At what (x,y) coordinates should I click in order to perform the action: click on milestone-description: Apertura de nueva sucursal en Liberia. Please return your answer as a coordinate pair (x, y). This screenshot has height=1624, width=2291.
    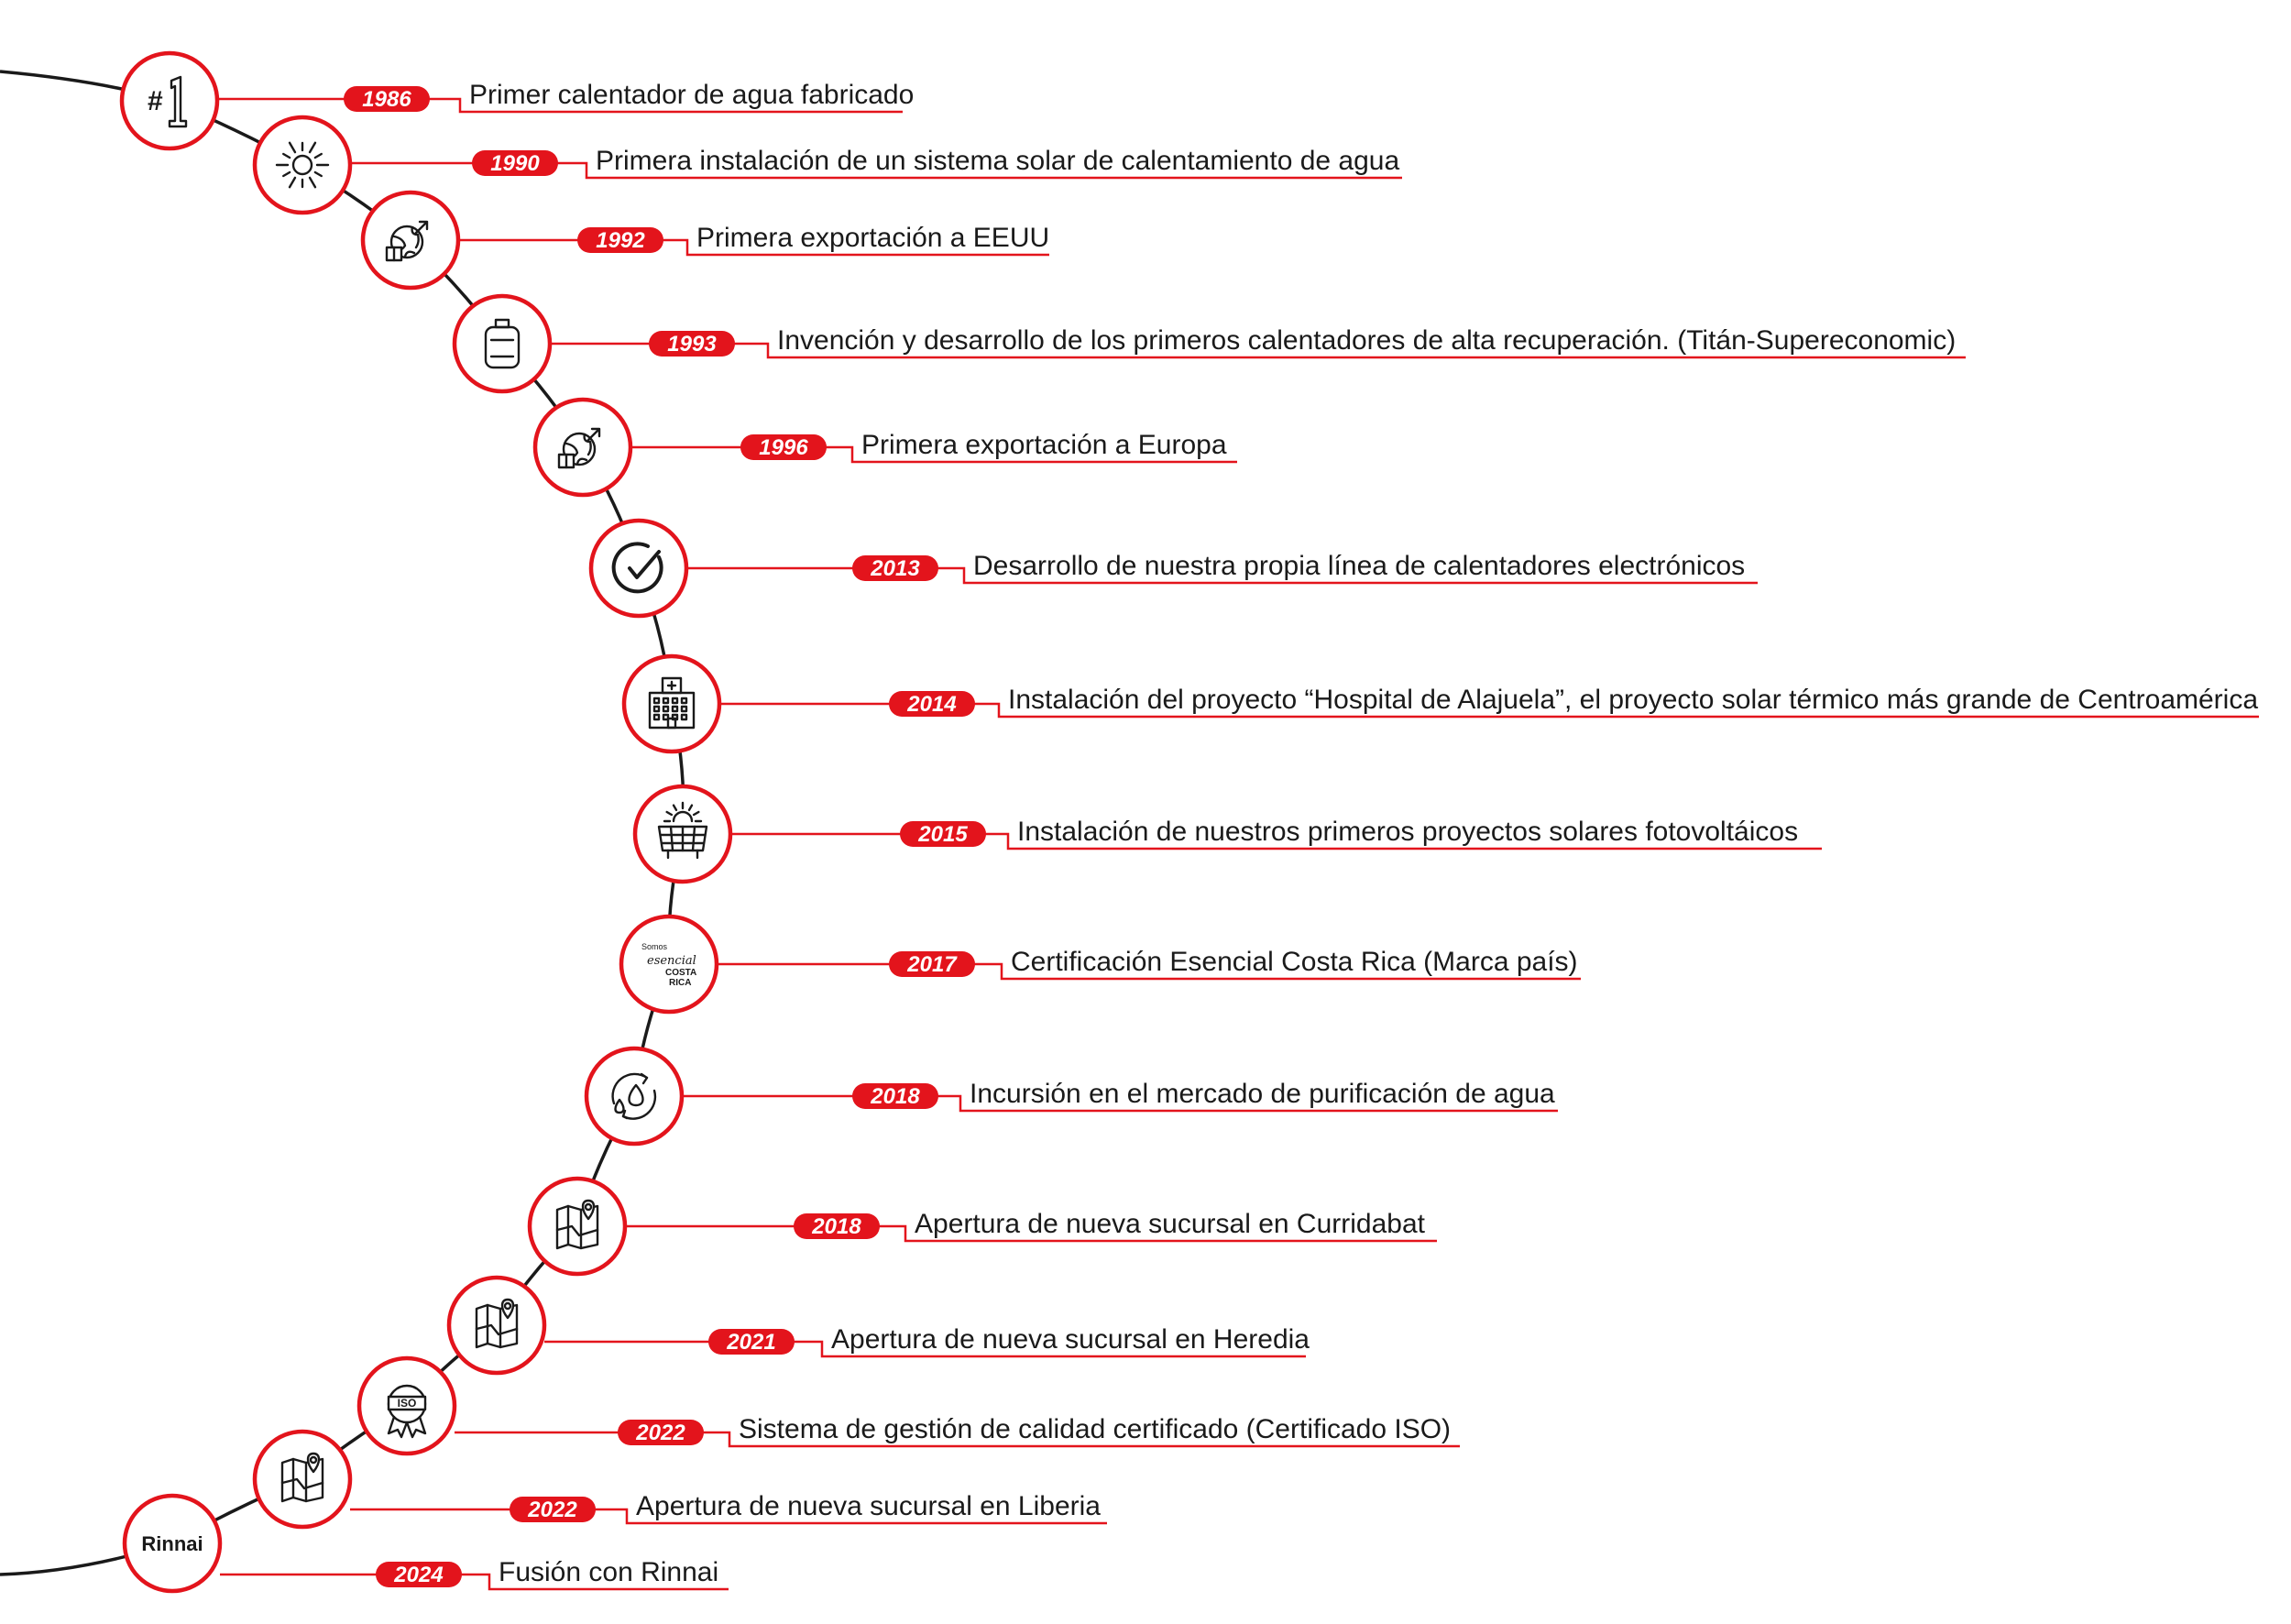
    Looking at the image, I should click on (869, 1506).